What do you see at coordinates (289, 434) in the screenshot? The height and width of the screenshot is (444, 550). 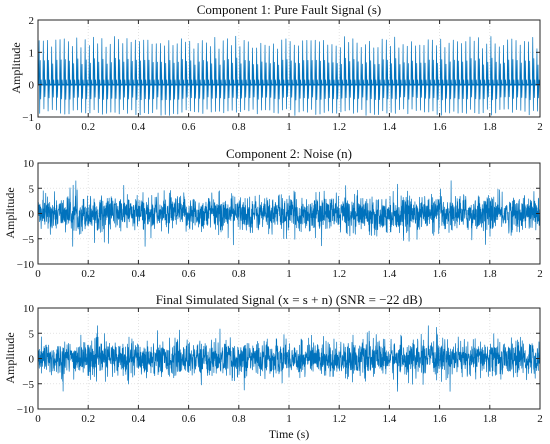 I see `panel-3-xlabel: Time (s)` at bounding box center [289, 434].